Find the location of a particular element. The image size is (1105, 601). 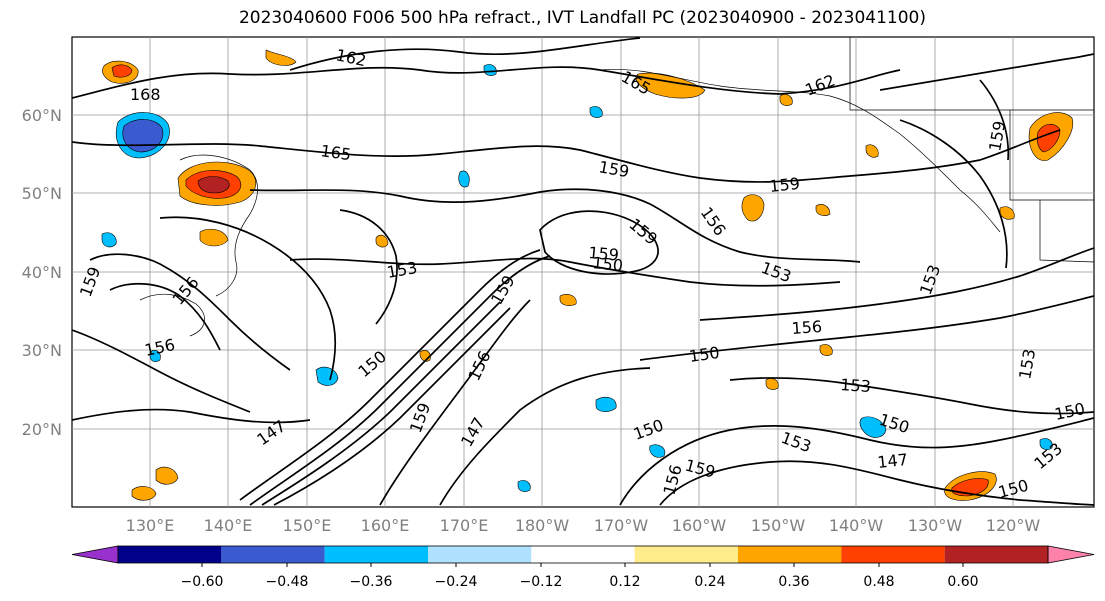

colorbar-tick-label: 0.12 is located at coordinates (624, 582).